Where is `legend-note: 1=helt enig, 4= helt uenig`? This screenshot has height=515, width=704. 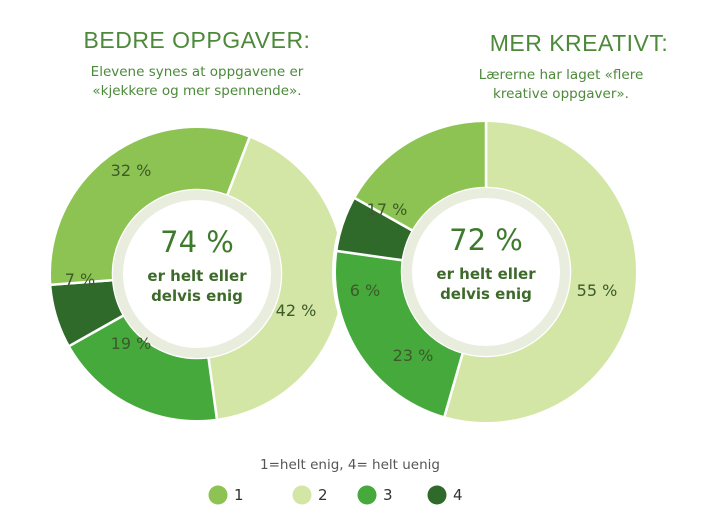
legend-note: 1=helt enig, 4= helt uenig is located at coordinates (350, 465).